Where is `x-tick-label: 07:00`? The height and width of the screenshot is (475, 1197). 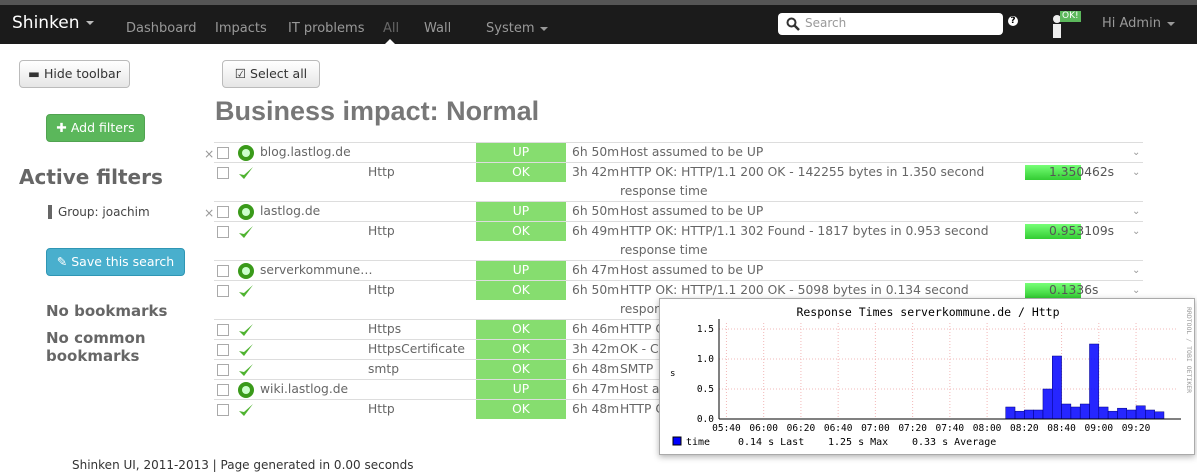 x-tick-label: 07:00 is located at coordinates (875, 428).